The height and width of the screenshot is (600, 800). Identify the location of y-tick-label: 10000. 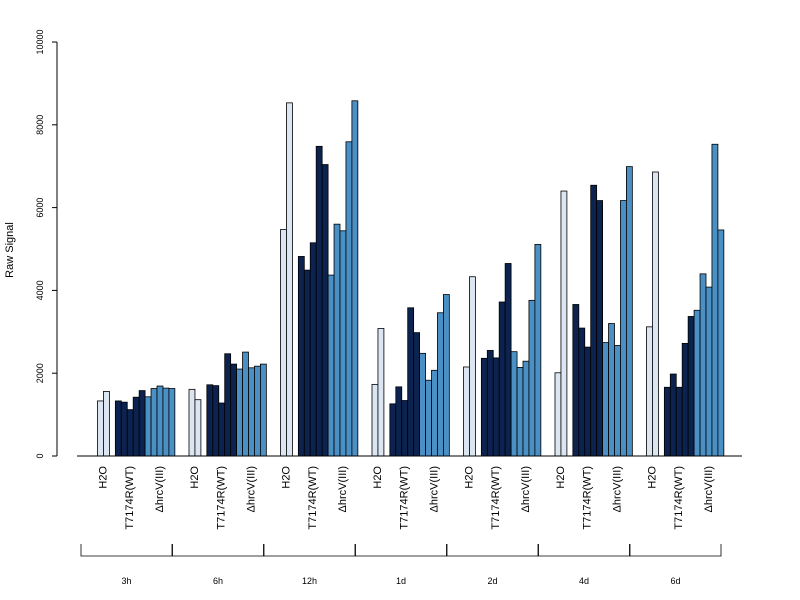
(40, 41).